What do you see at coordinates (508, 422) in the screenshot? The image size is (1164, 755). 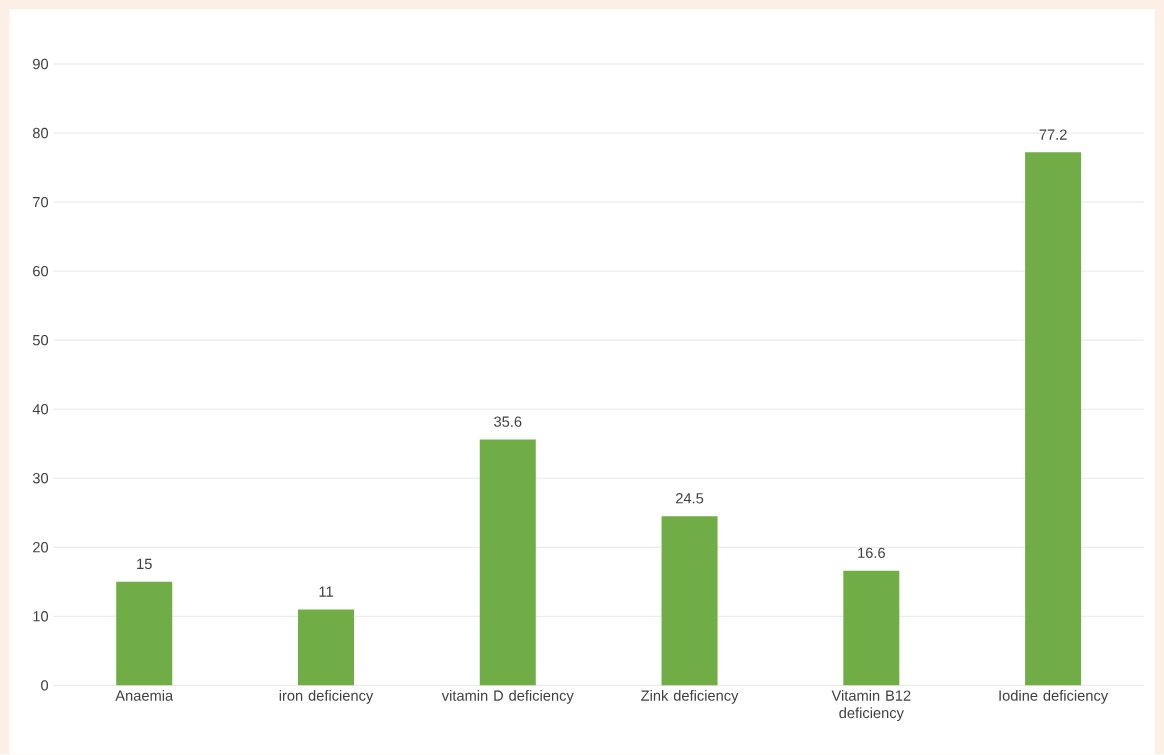 I see `data-label: 35.6` at bounding box center [508, 422].